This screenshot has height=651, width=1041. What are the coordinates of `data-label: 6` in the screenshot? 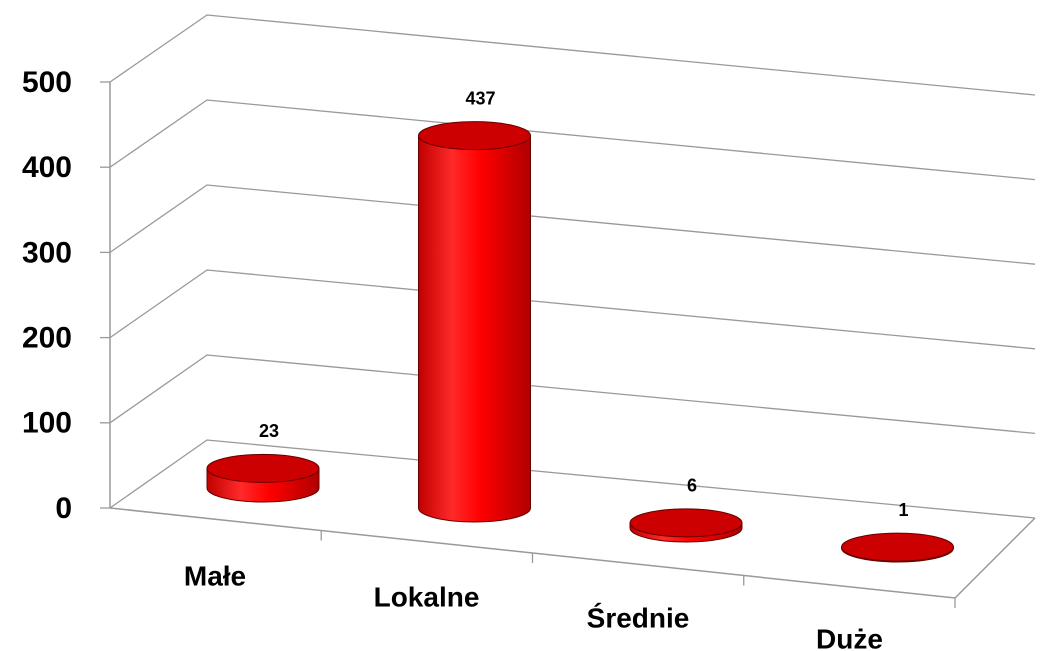 It's located at (692, 486).